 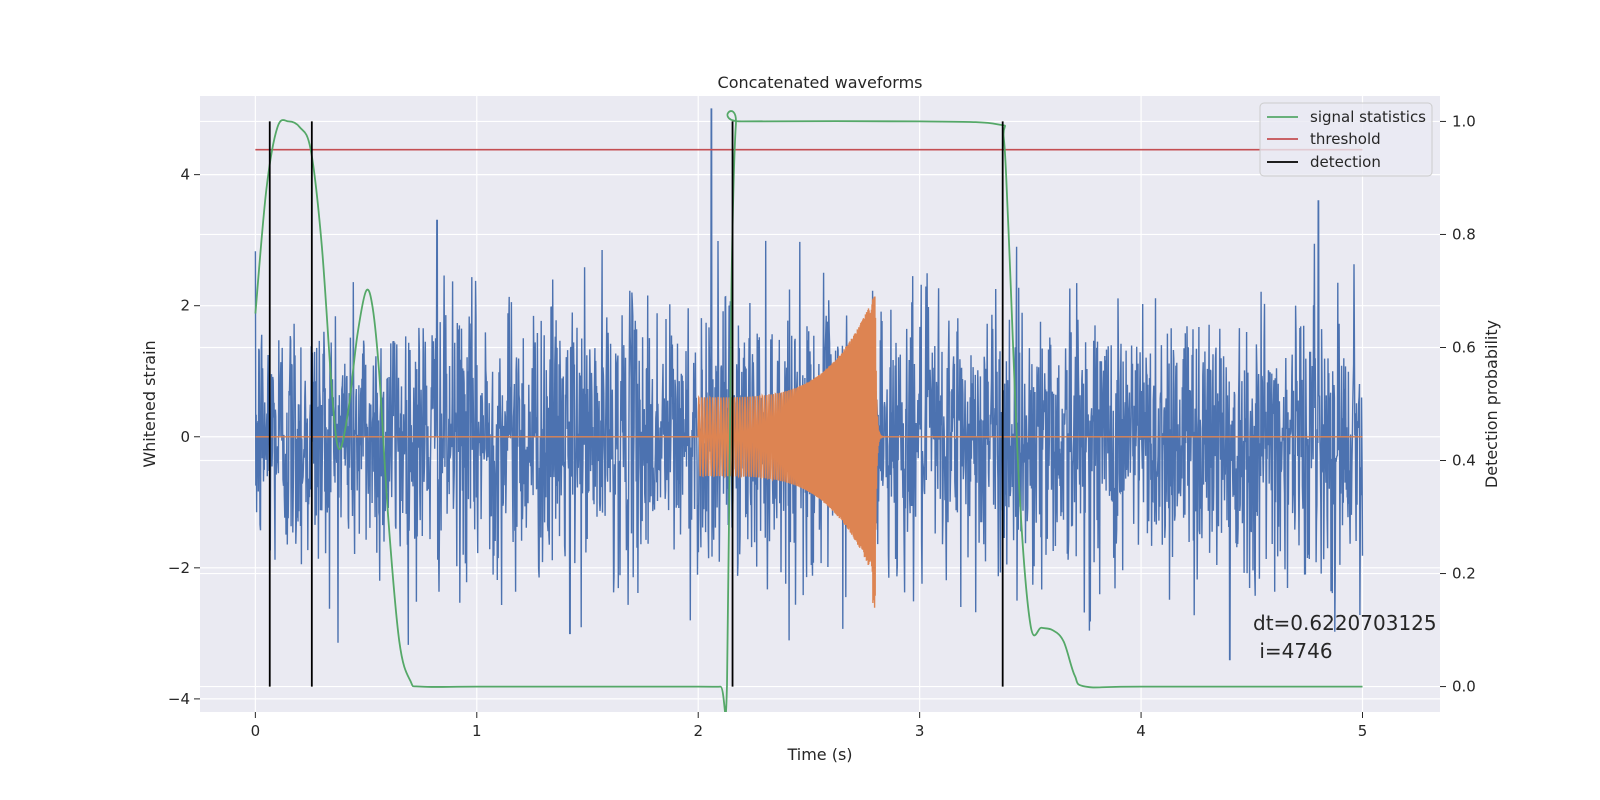 I want to click on annotation-dt: dt=0.6220703125, so click(x=1345, y=623).